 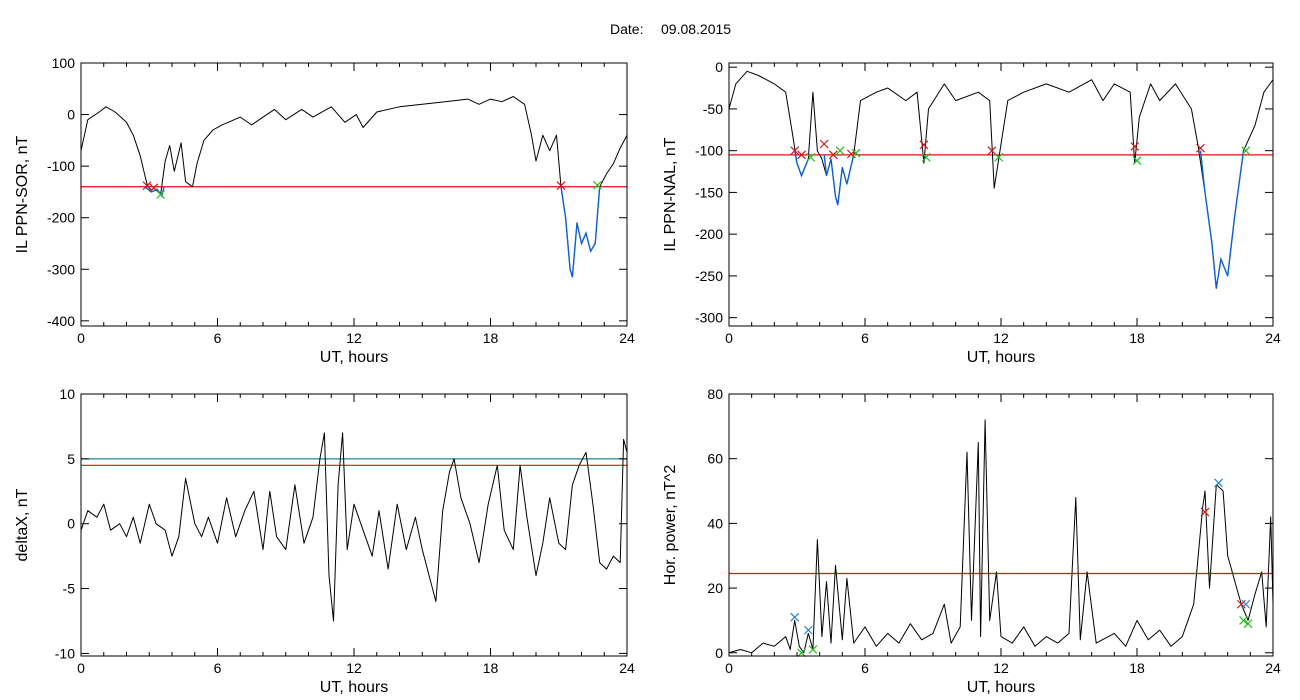 I want to click on y-axis-label: Hor. power, nT^2, so click(x=670, y=525).